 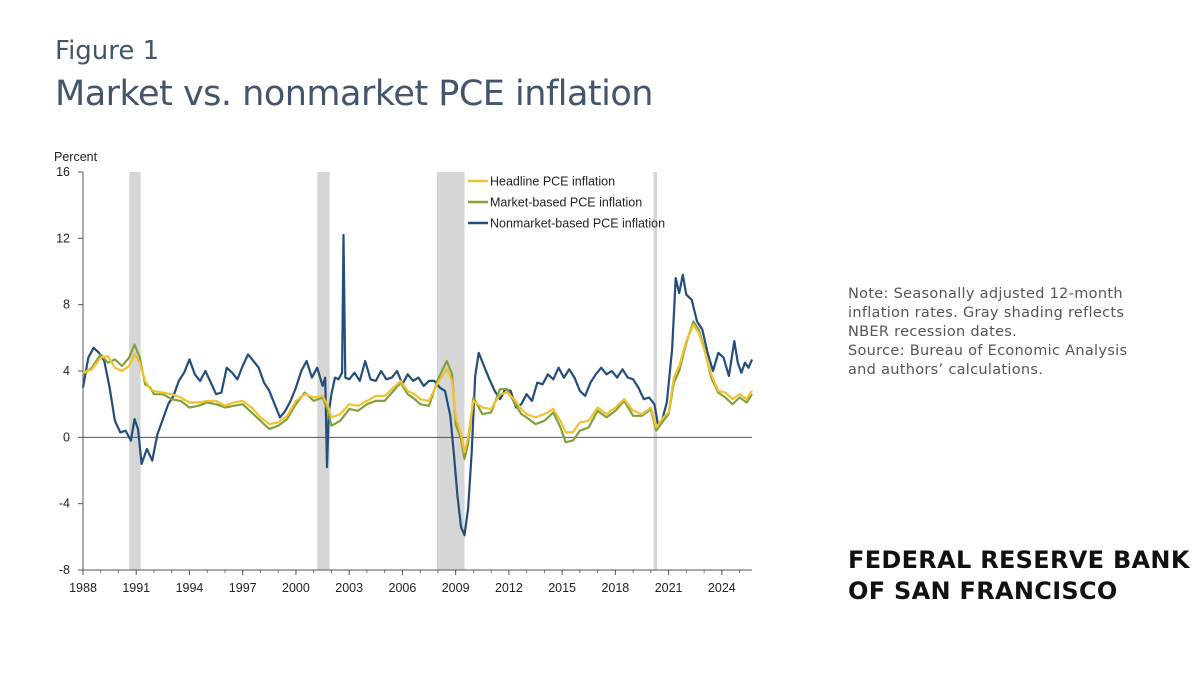 What do you see at coordinates (577, 224) in the screenshot?
I see `legend-label: Nonmarket-based PCE inflation` at bounding box center [577, 224].